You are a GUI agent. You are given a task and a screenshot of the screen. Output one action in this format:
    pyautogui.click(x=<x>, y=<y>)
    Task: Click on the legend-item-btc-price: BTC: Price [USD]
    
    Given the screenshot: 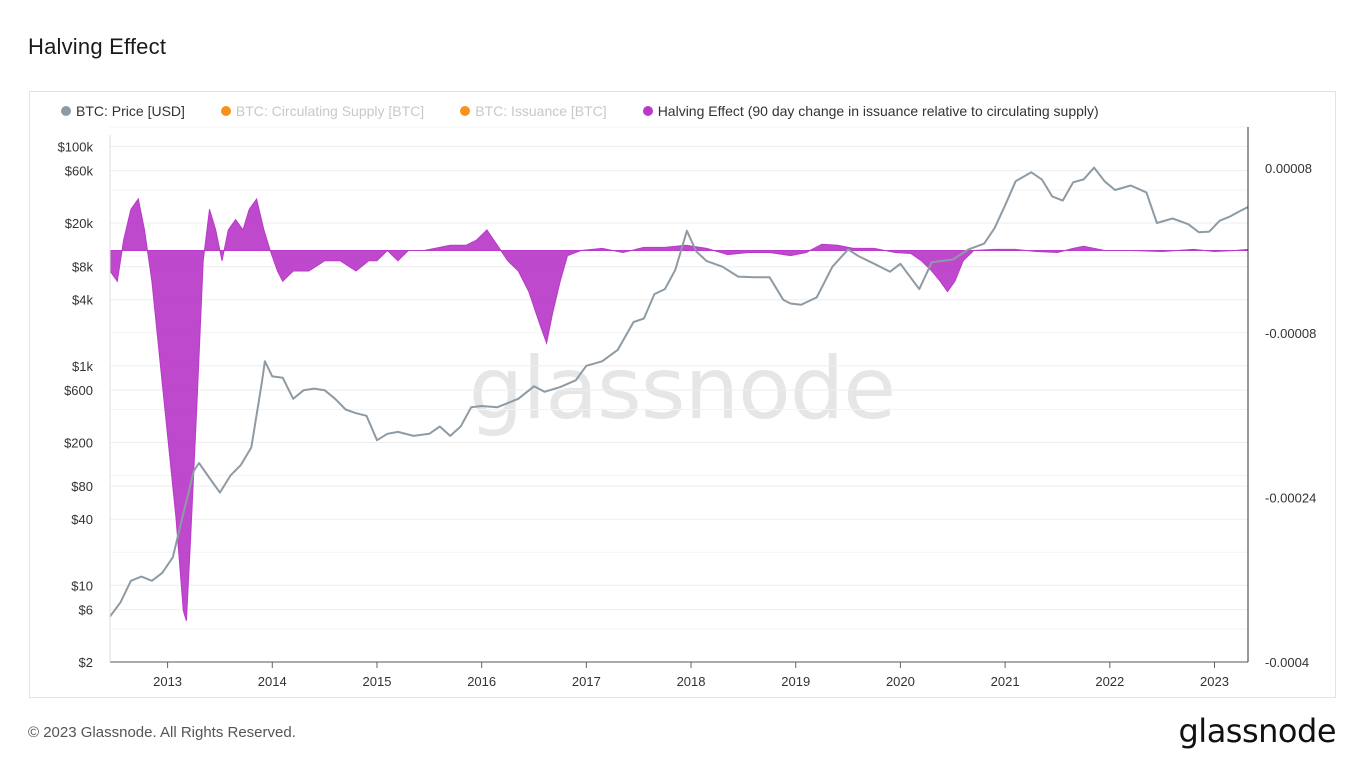 What is the action you would take?
    pyautogui.click(x=123, y=111)
    